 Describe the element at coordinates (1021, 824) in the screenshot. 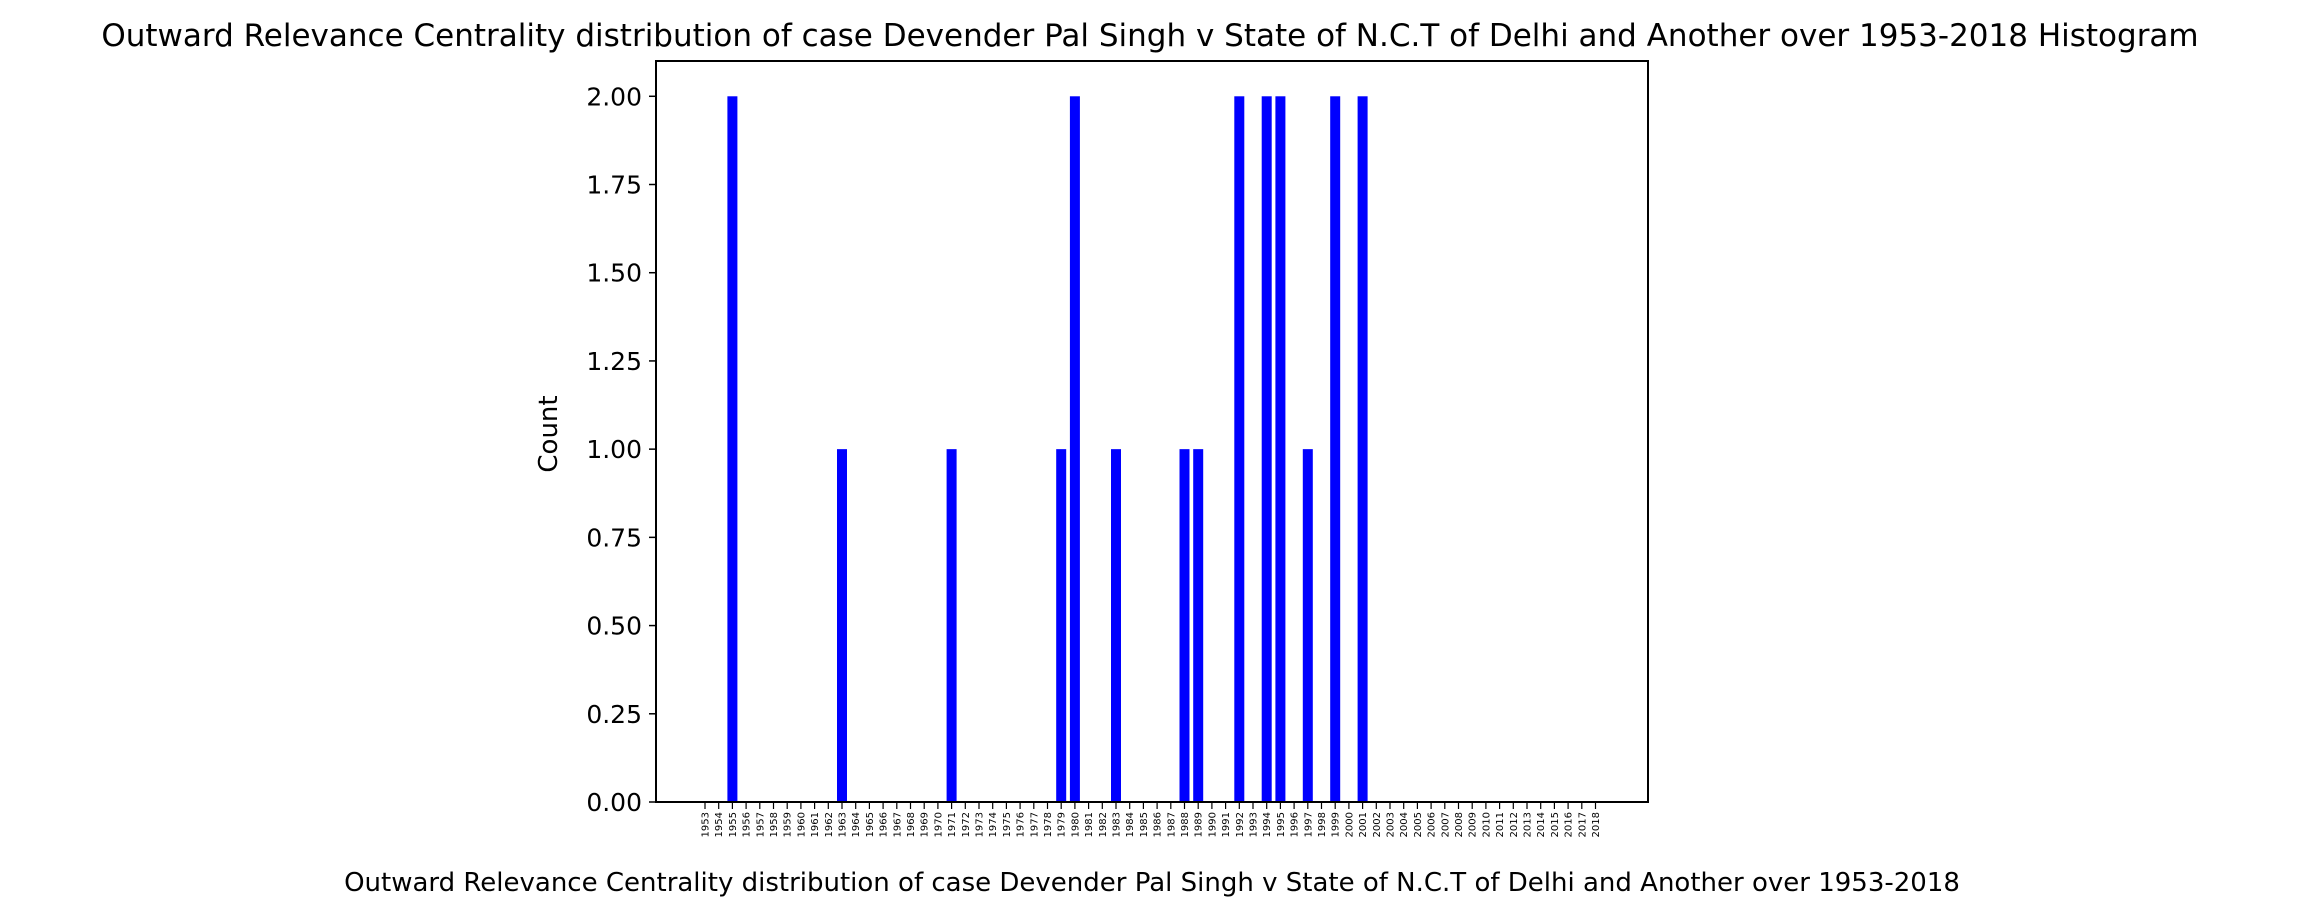

I see `x-tick-label: 1976` at that location.